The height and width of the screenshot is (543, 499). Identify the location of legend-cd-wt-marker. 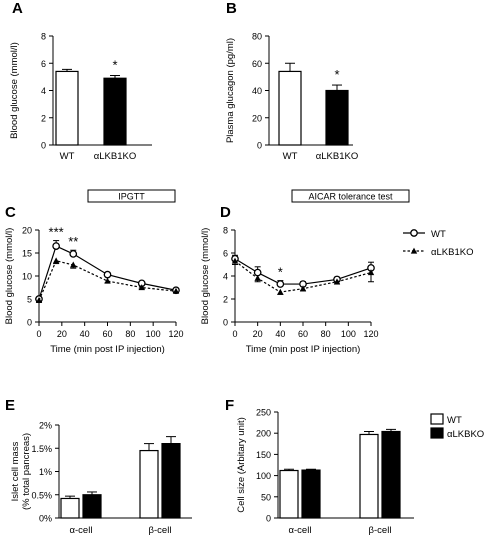
(414, 233).